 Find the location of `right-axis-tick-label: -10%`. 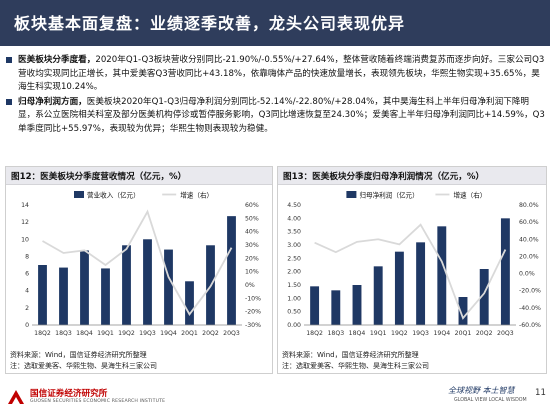

right-axis-tick-label: -10% is located at coordinates (253, 298).